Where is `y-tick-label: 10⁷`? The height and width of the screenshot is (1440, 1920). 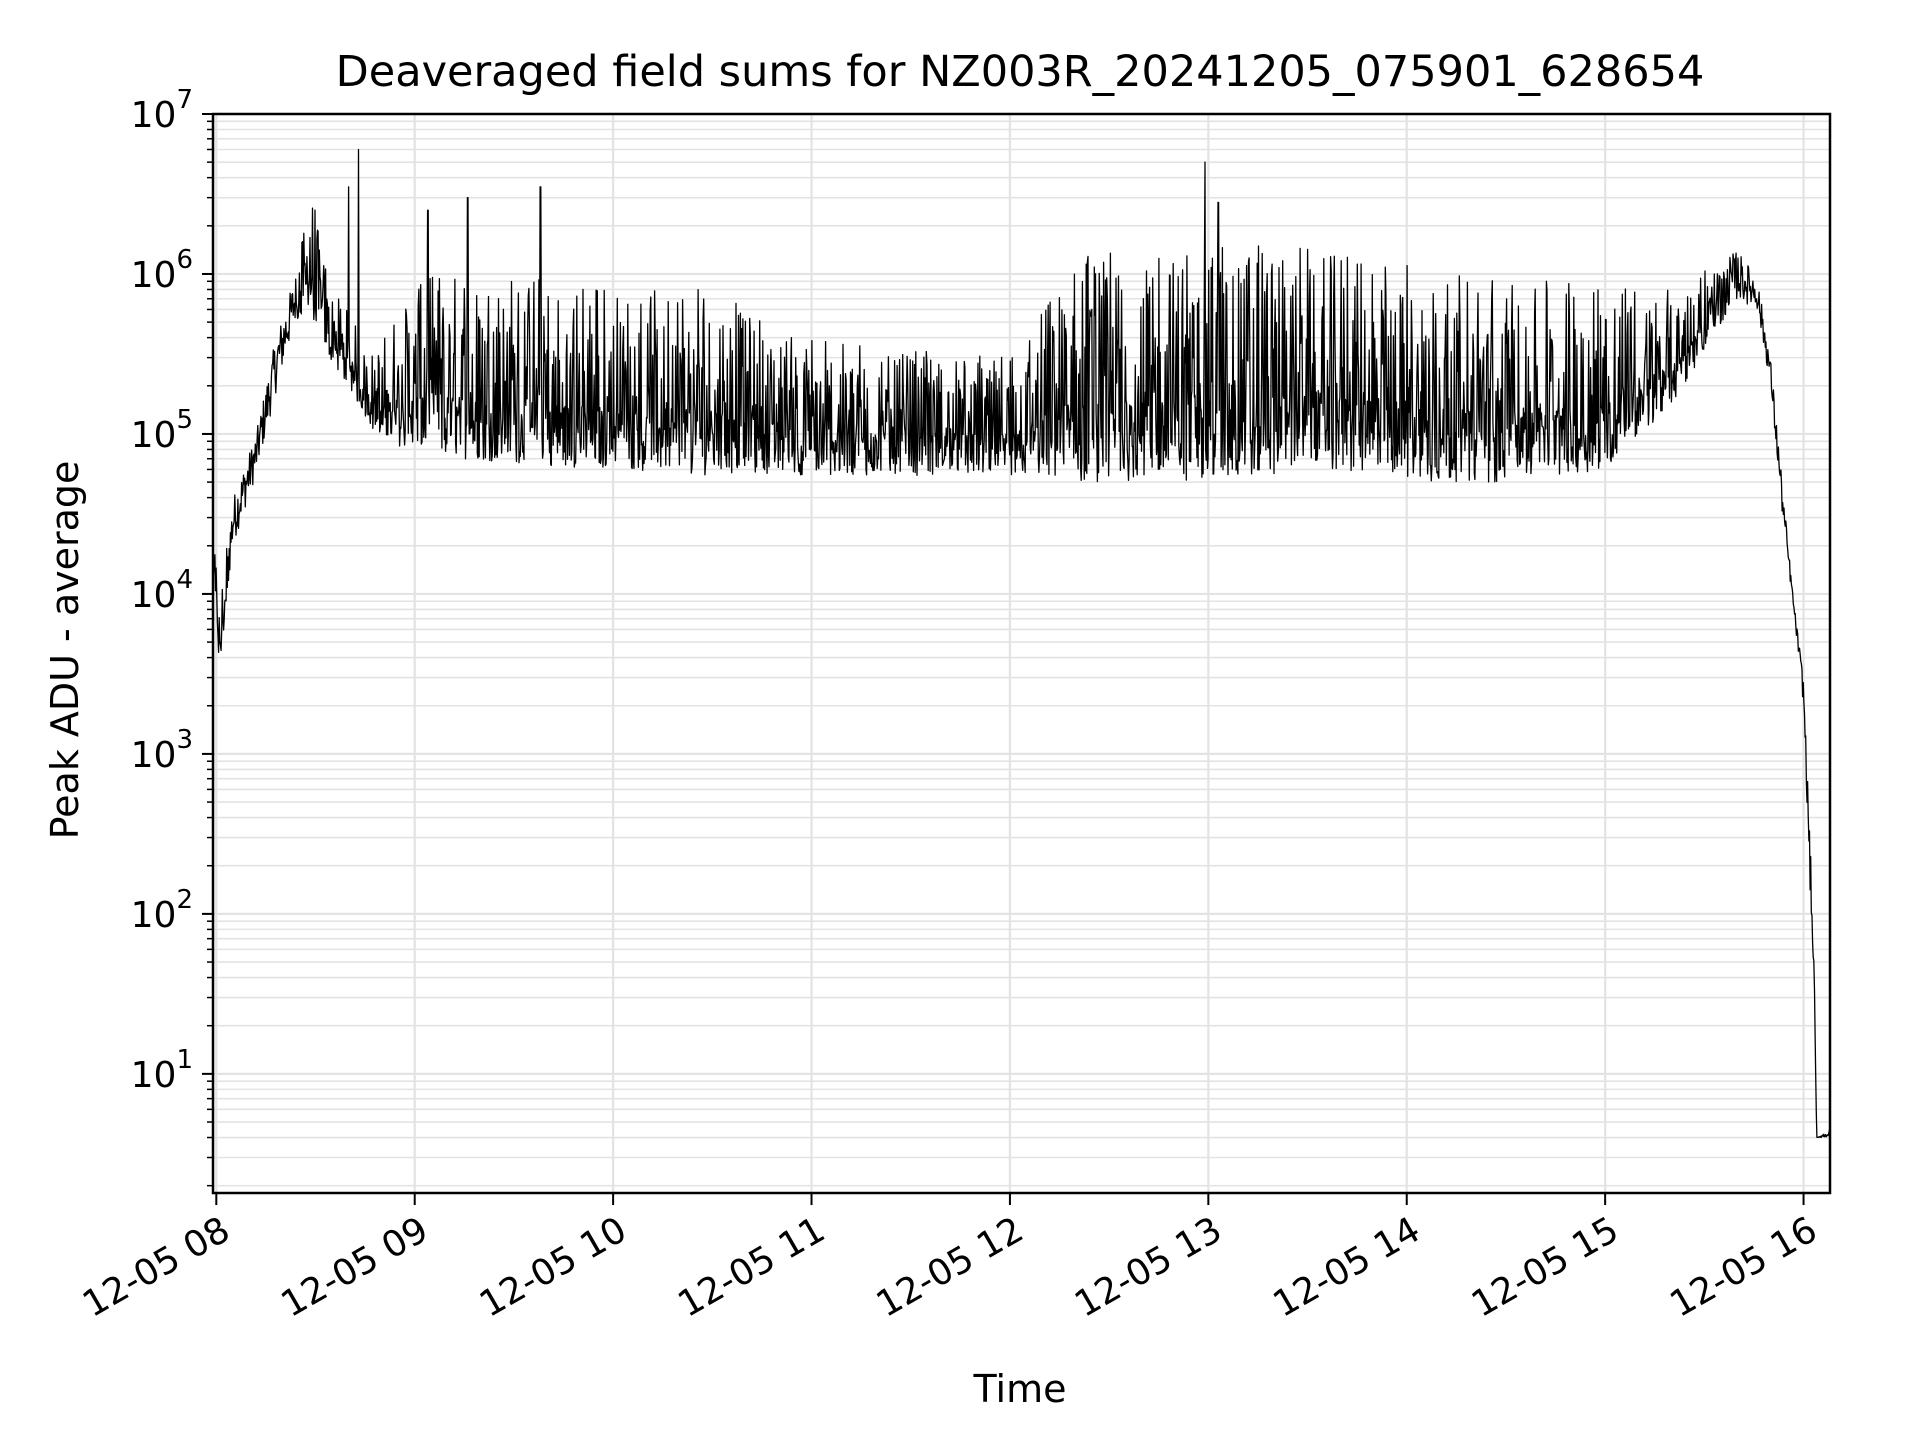 y-tick-label: 10⁷ is located at coordinates (162, 110).